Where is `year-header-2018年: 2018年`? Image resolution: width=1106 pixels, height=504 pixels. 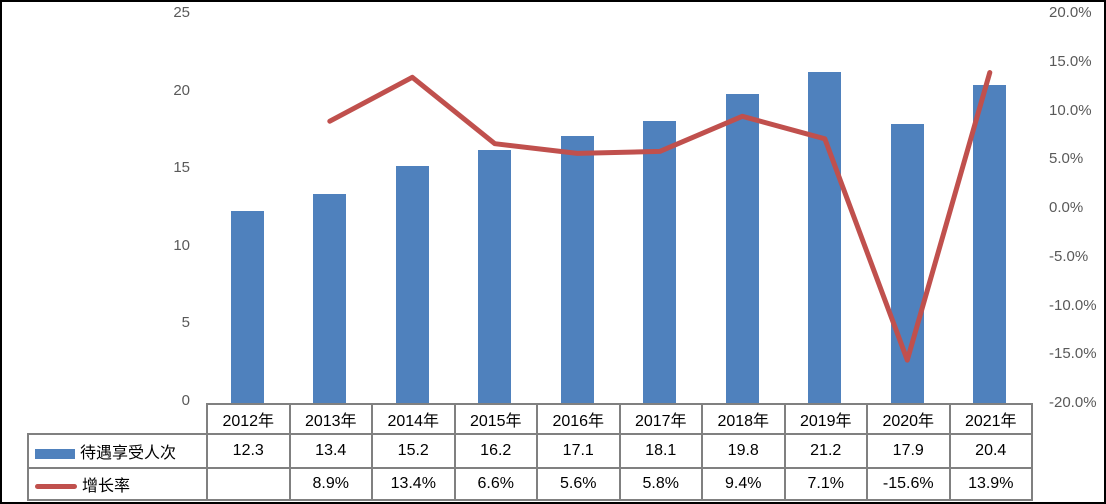
year-header-2018年: 2018年 is located at coordinates (743, 419).